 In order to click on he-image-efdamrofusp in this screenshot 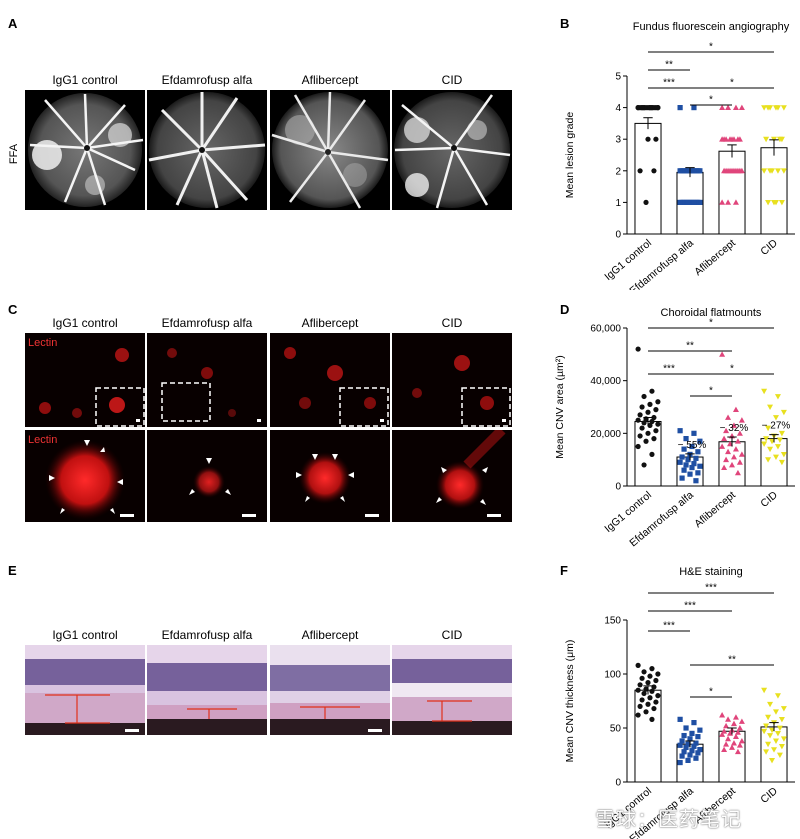, I will do `click(207, 690)`.